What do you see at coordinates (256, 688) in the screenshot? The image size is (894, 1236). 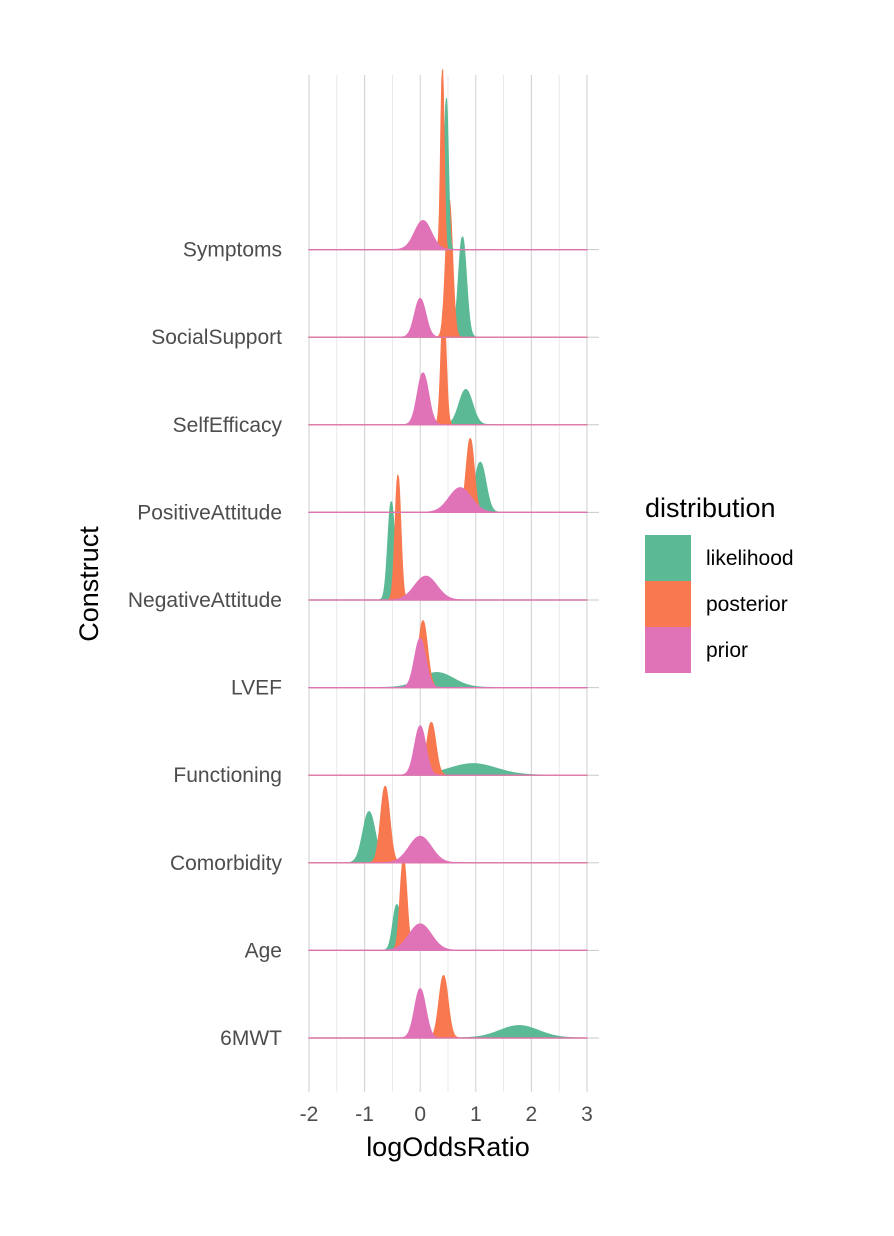 I see `y-tick-label: LVEF` at bounding box center [256, 688].